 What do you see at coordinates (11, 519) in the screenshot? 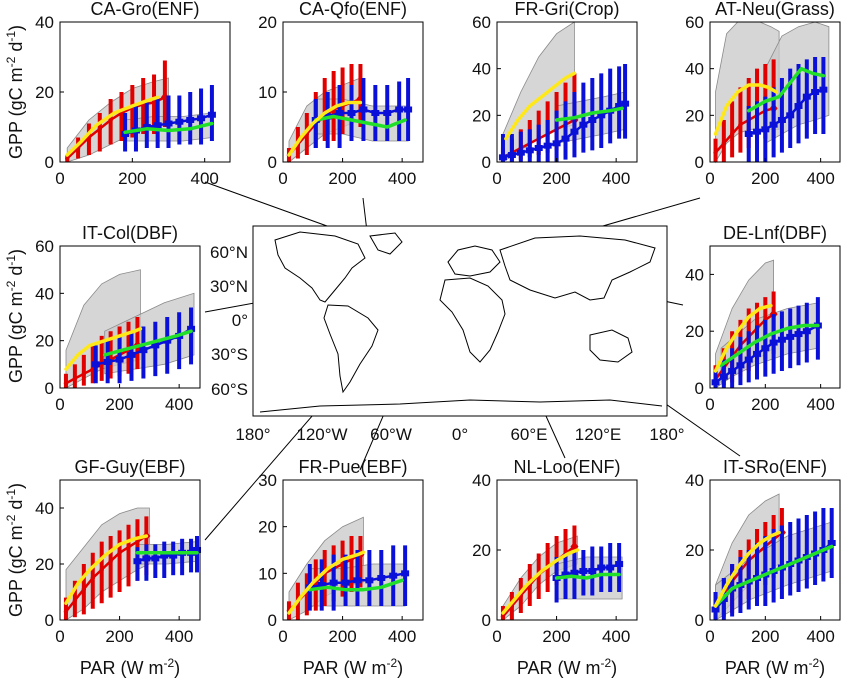
I see `y-axis-label-part: -2` at bounding box center [11, 519].